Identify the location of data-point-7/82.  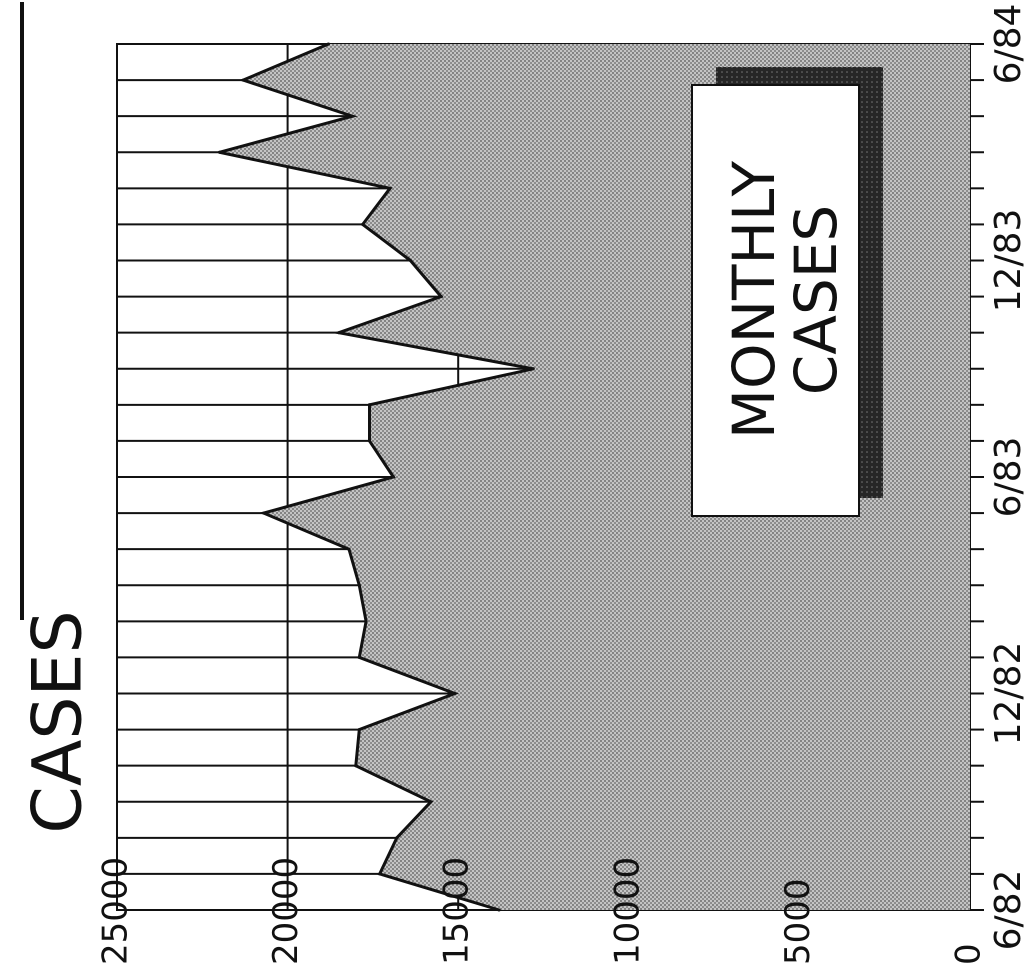
(380, 874).